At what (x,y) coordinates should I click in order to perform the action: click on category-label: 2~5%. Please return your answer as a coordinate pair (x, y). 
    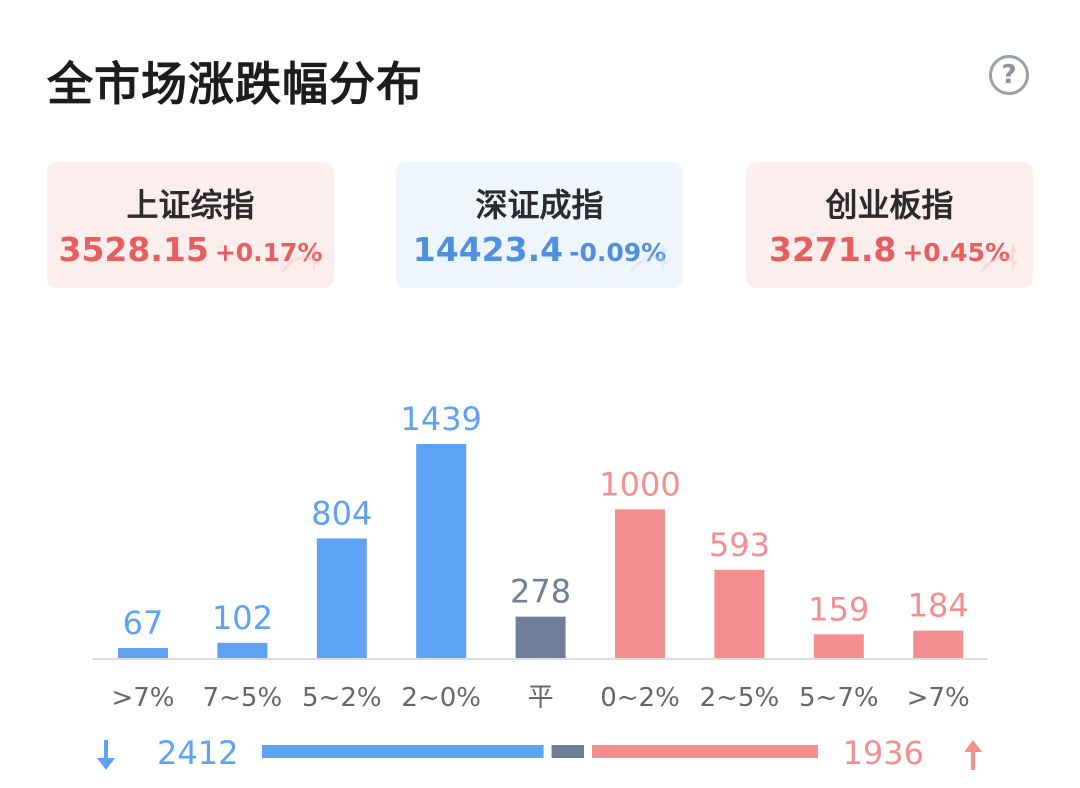
    Looking at the image, I should click on (740, 698).